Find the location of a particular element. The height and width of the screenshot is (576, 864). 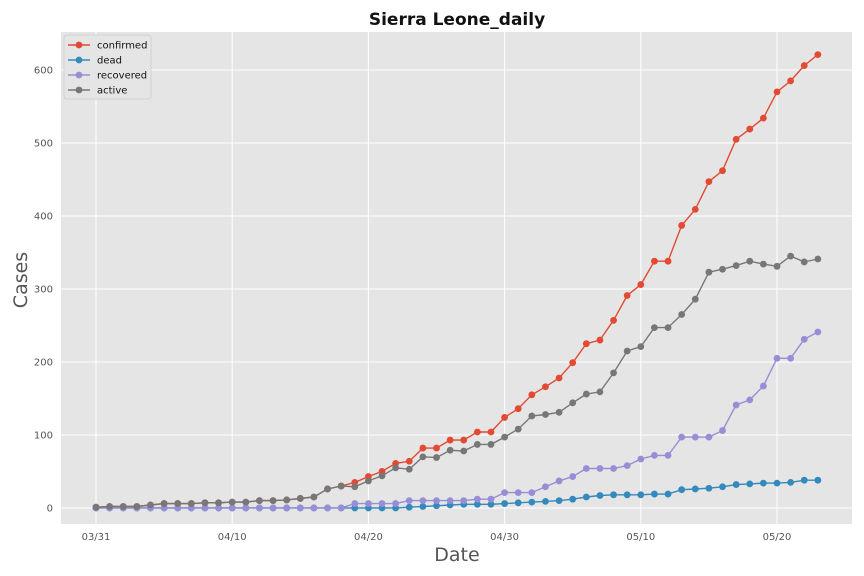

x-tick-label: 04/30 is located at coordinates (504, 537).